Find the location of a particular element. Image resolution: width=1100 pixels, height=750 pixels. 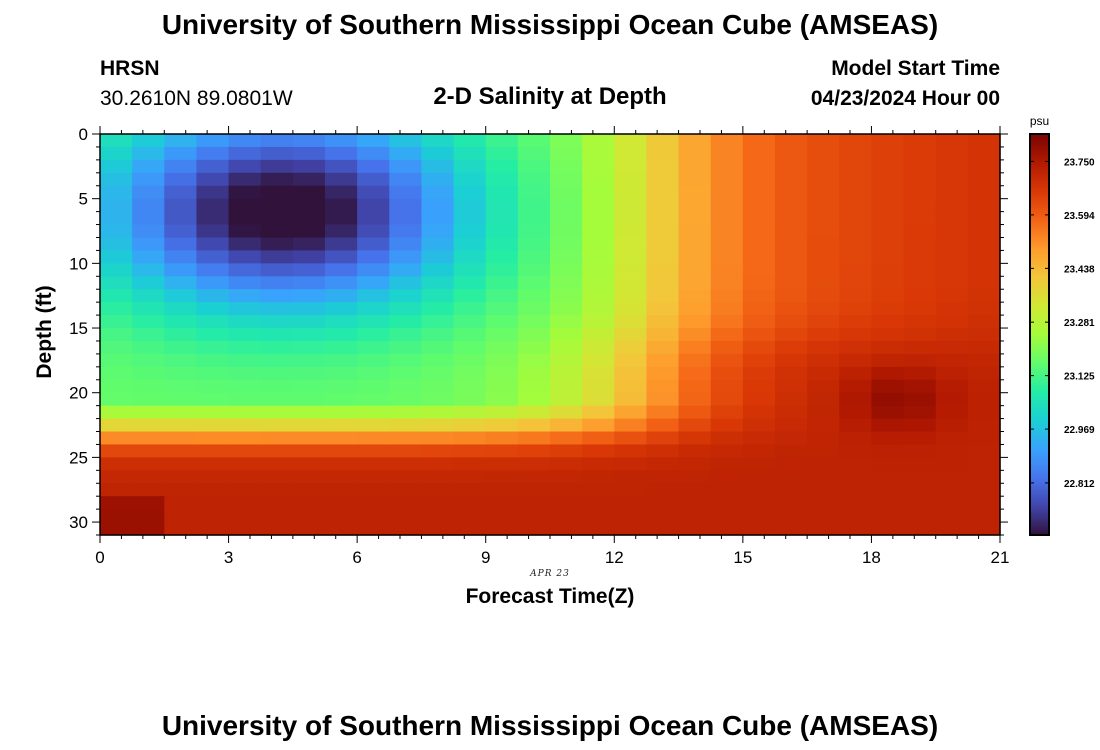

colorbar-tick-label: 23.594 is located at coordinates (1079, 216).